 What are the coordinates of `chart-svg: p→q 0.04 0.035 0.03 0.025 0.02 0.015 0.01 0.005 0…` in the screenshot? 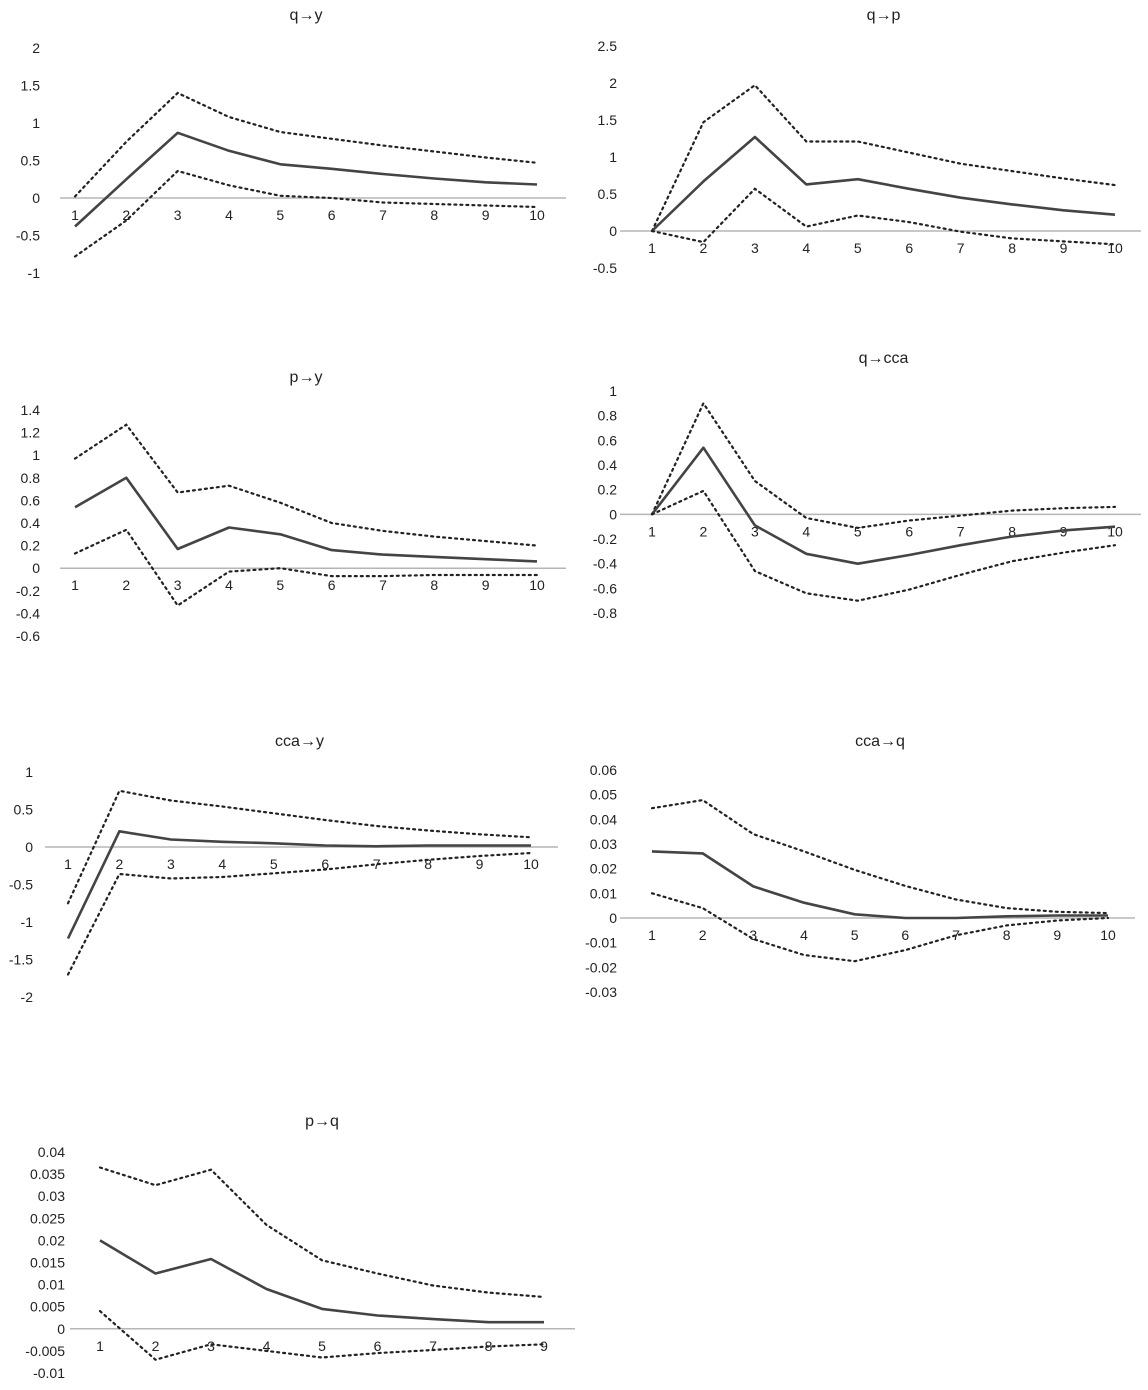 It's located at (300, 1247).